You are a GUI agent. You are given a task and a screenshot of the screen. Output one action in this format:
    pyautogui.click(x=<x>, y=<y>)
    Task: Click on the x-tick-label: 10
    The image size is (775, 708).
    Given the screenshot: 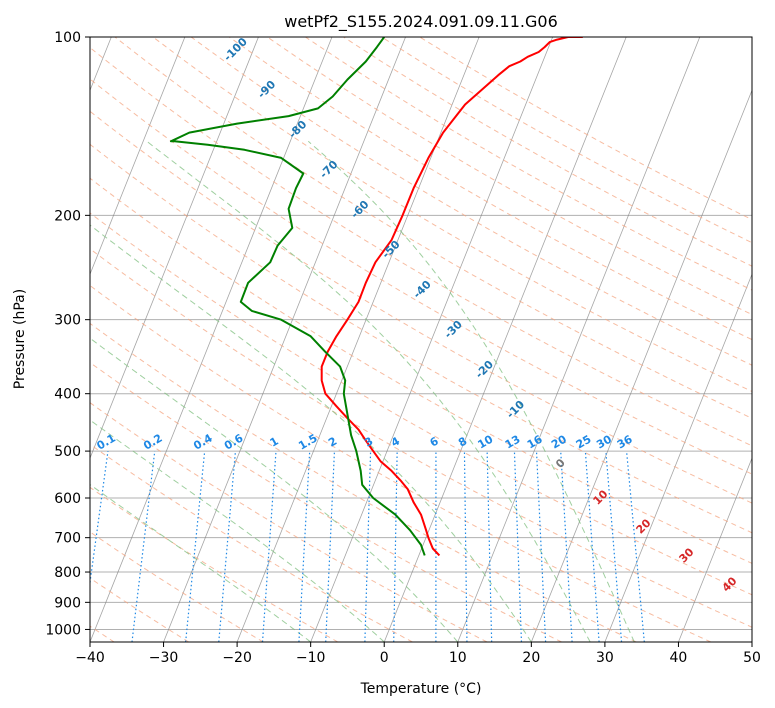 What is the action you would take?
    pyautogui.click(x=458, y=658)
    